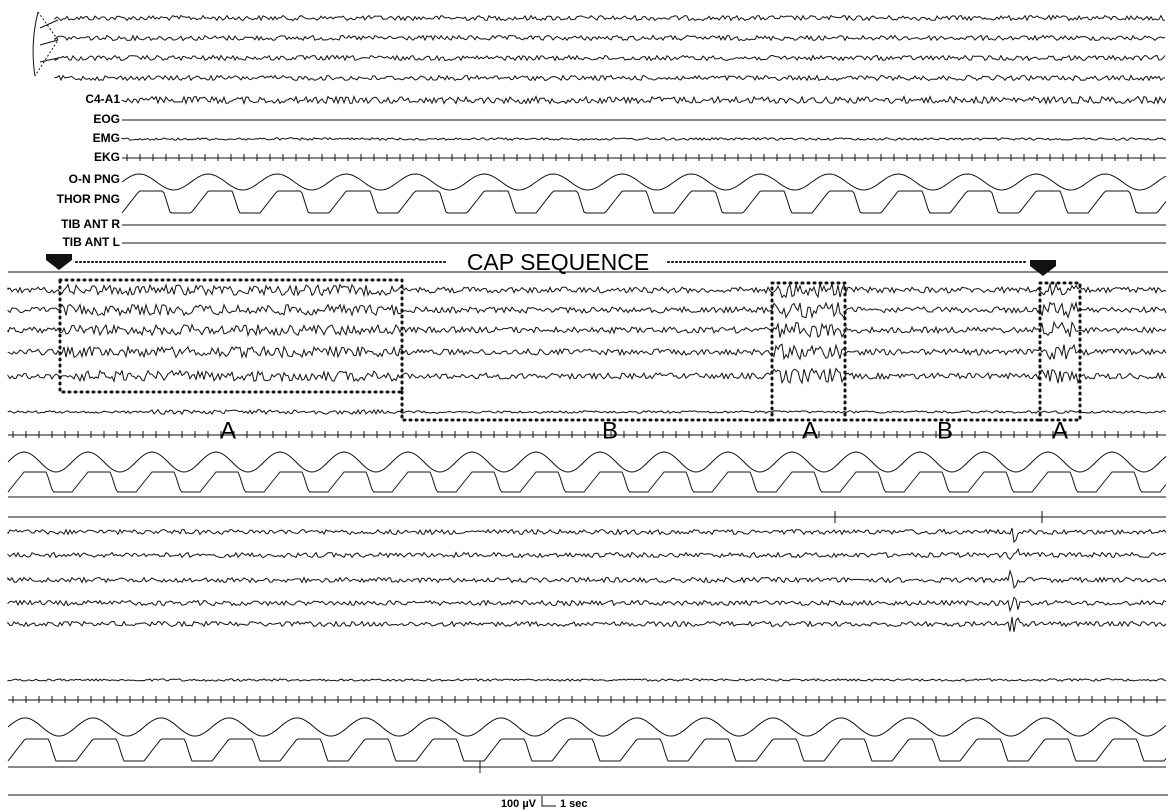  What do you see at coordinates (45, 44) in the screenshot?
I see `head-icon` at bounding box center [45, 44].